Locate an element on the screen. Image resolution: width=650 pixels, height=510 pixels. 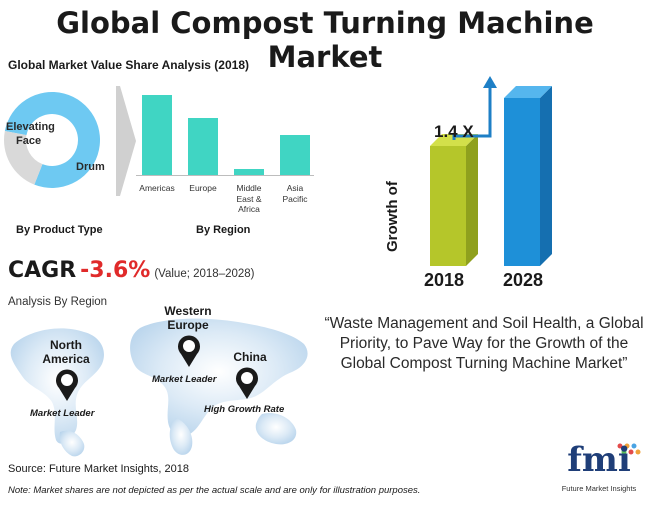
donut-svg is located at coordinates (52, 140).